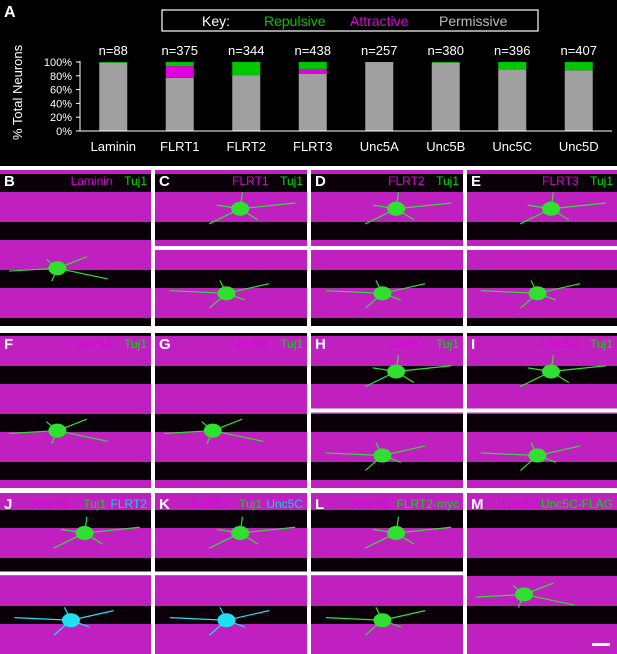  What do you see at coordinates (250, 181) in the screenshot?
I see `stain-label: FLRT1` at bounding box center [250, 181].